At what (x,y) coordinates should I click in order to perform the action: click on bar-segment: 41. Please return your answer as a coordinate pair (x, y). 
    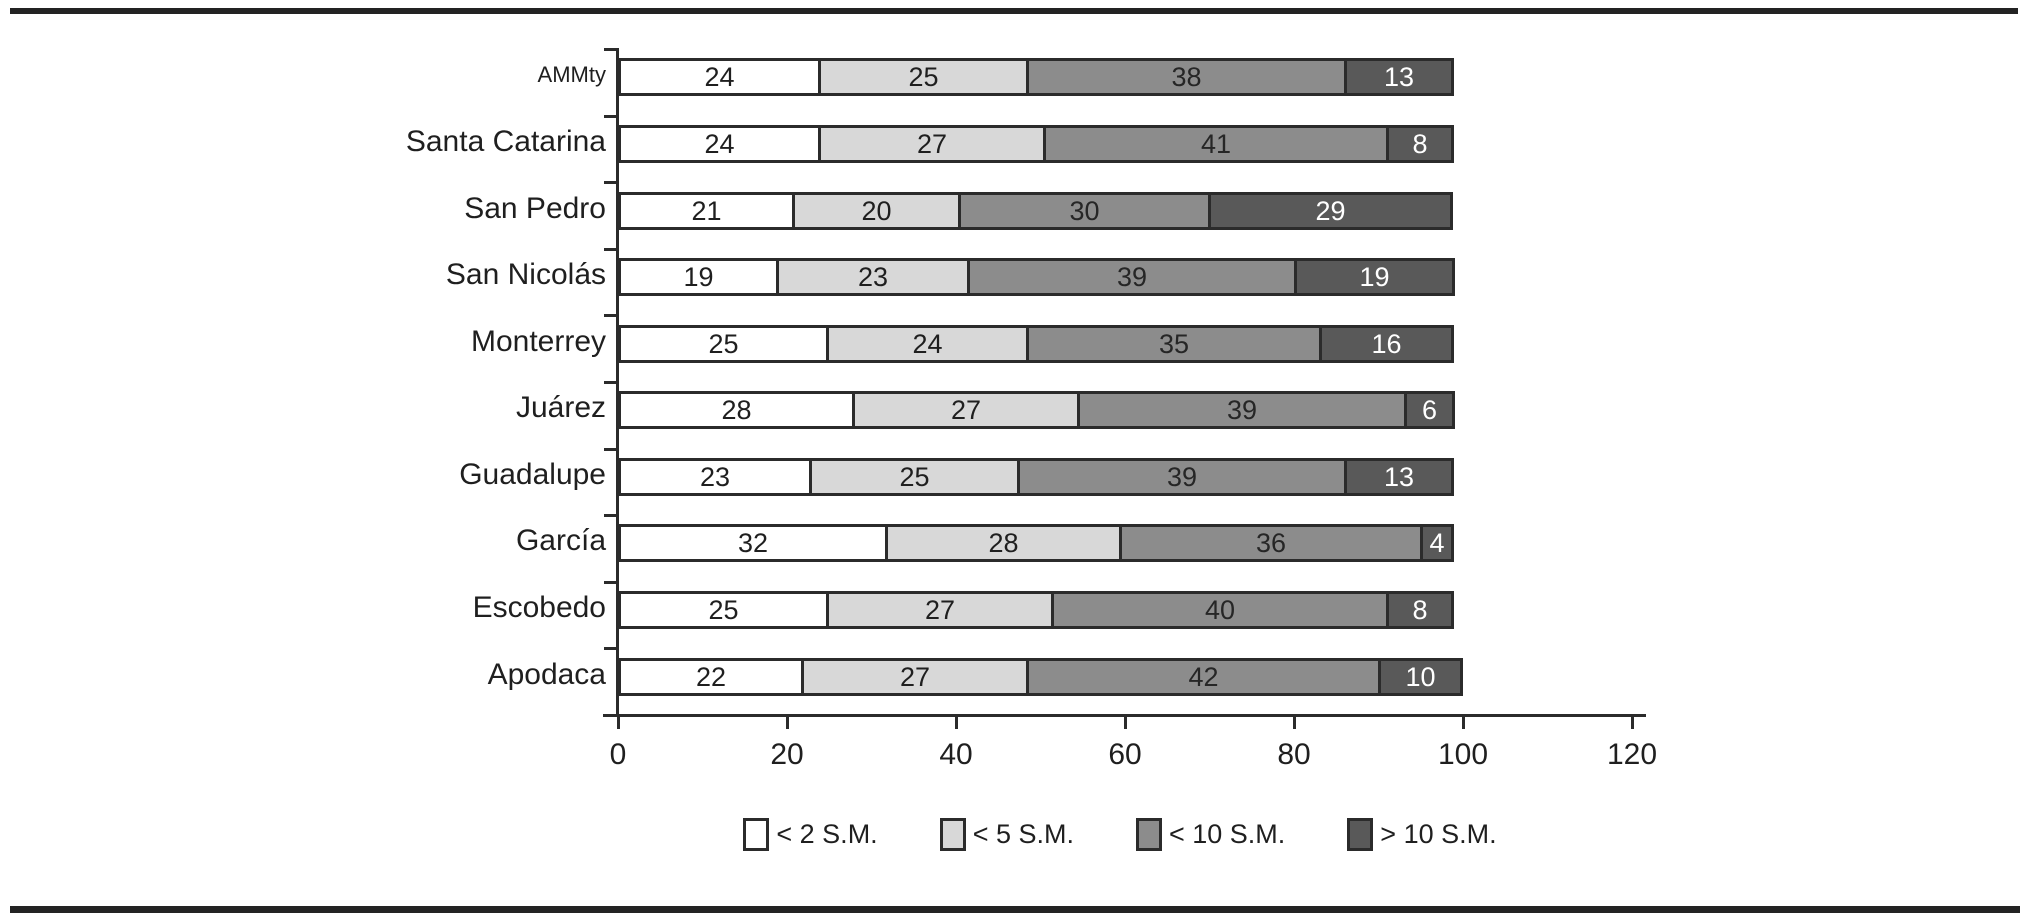
    Looking at the image, I should click on (1216, 144).